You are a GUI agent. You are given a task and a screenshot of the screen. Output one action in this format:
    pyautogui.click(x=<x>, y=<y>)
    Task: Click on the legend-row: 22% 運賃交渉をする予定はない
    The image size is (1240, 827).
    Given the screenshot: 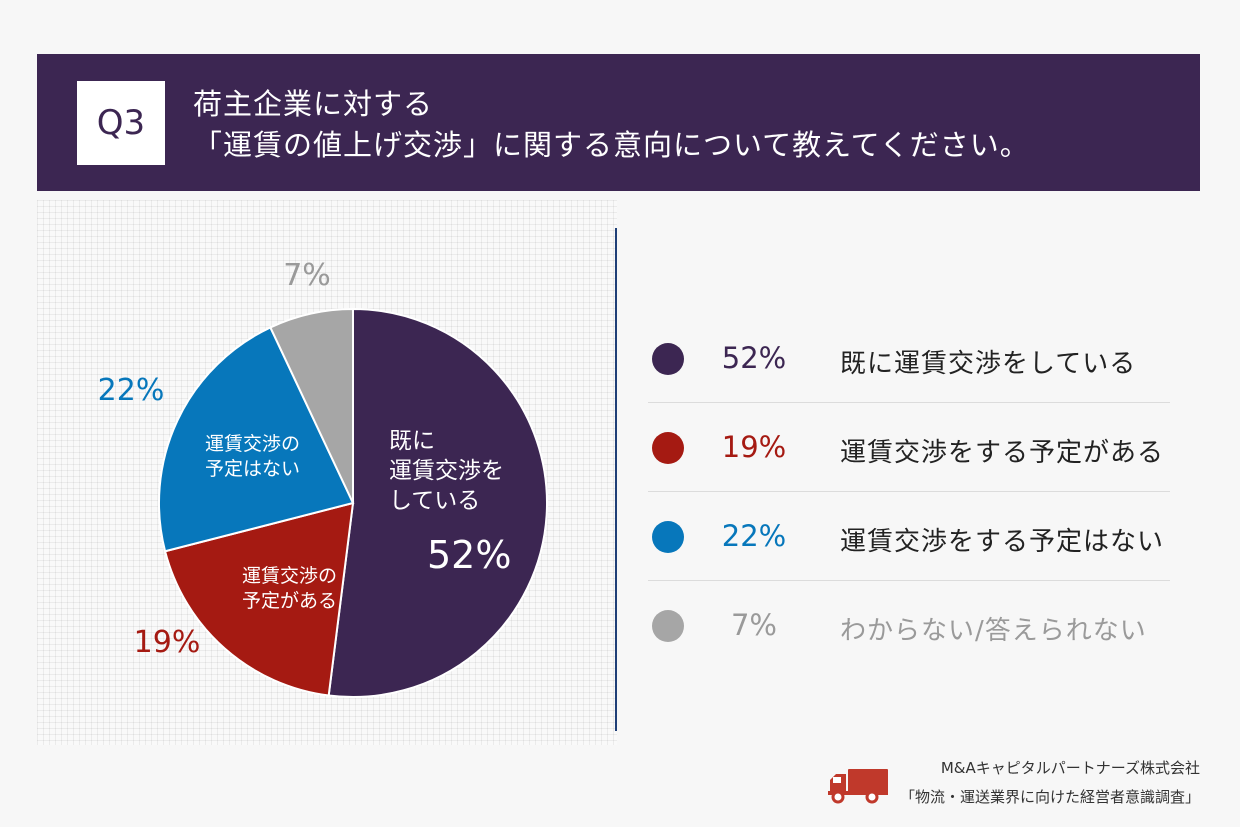 What is the action you would take?
    pyautogui.click(x=909, y=536)
    